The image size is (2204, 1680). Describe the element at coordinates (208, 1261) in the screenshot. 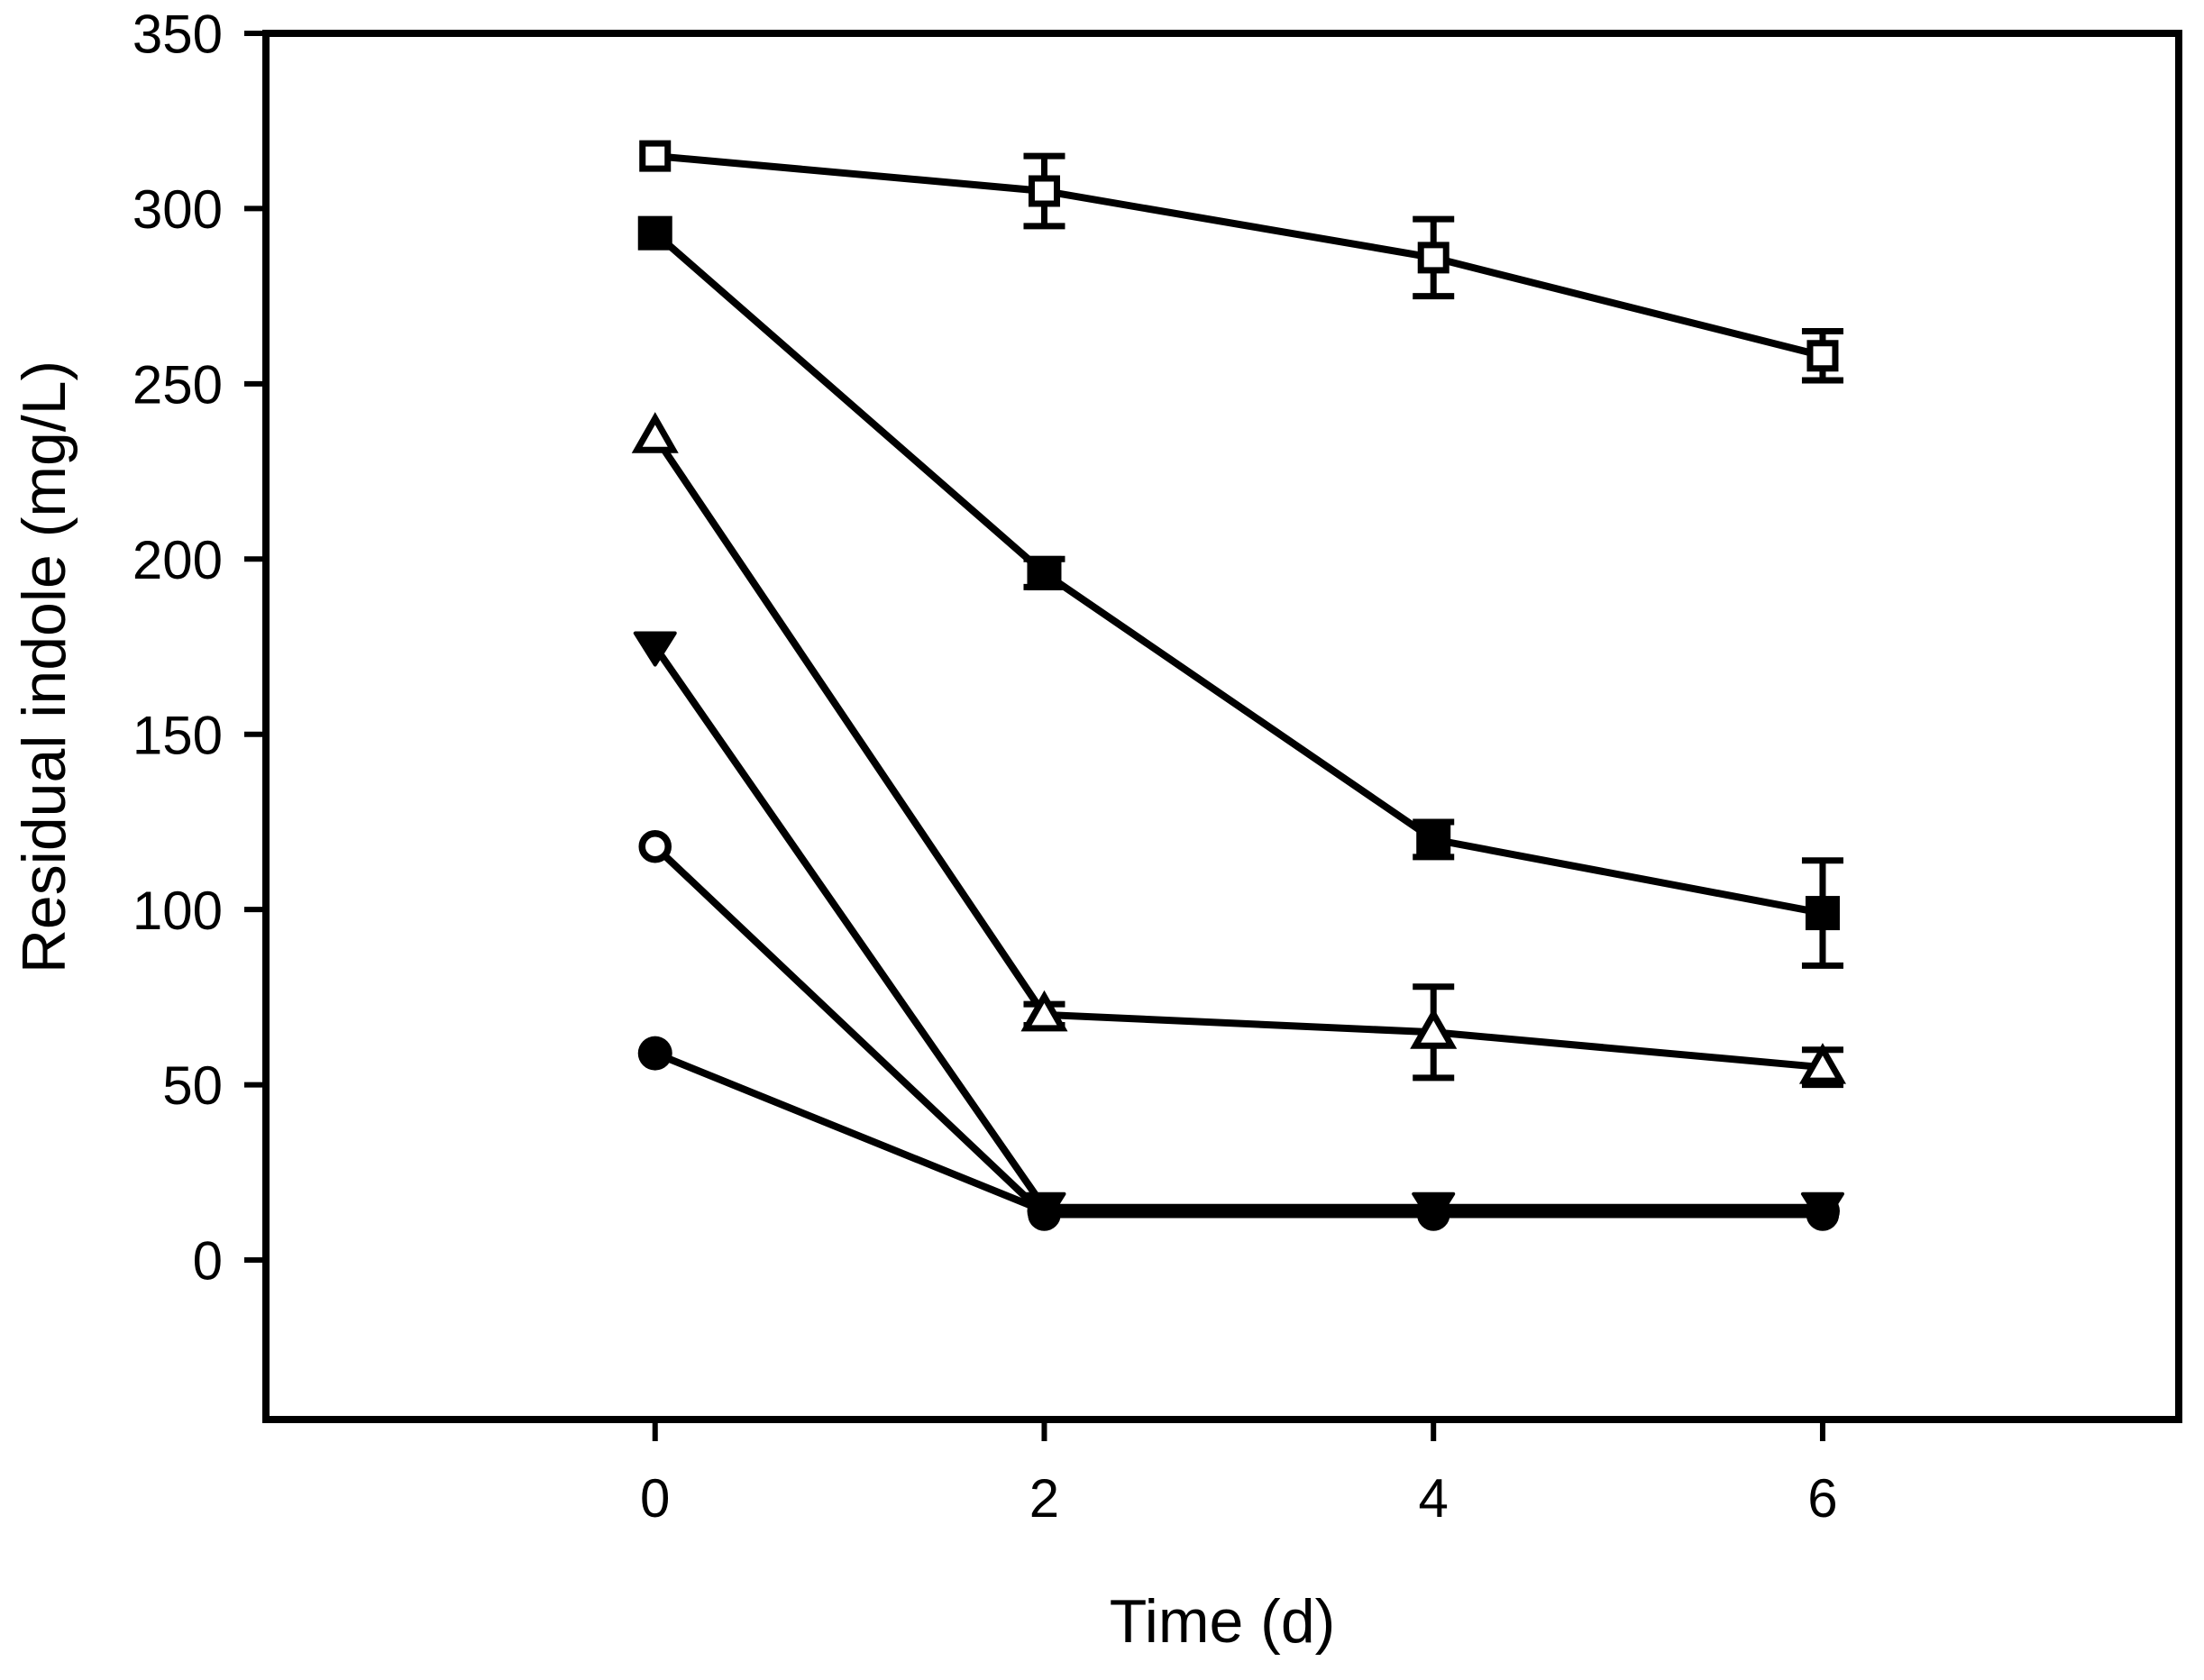

I see `y-tick-label: 0` at that location.